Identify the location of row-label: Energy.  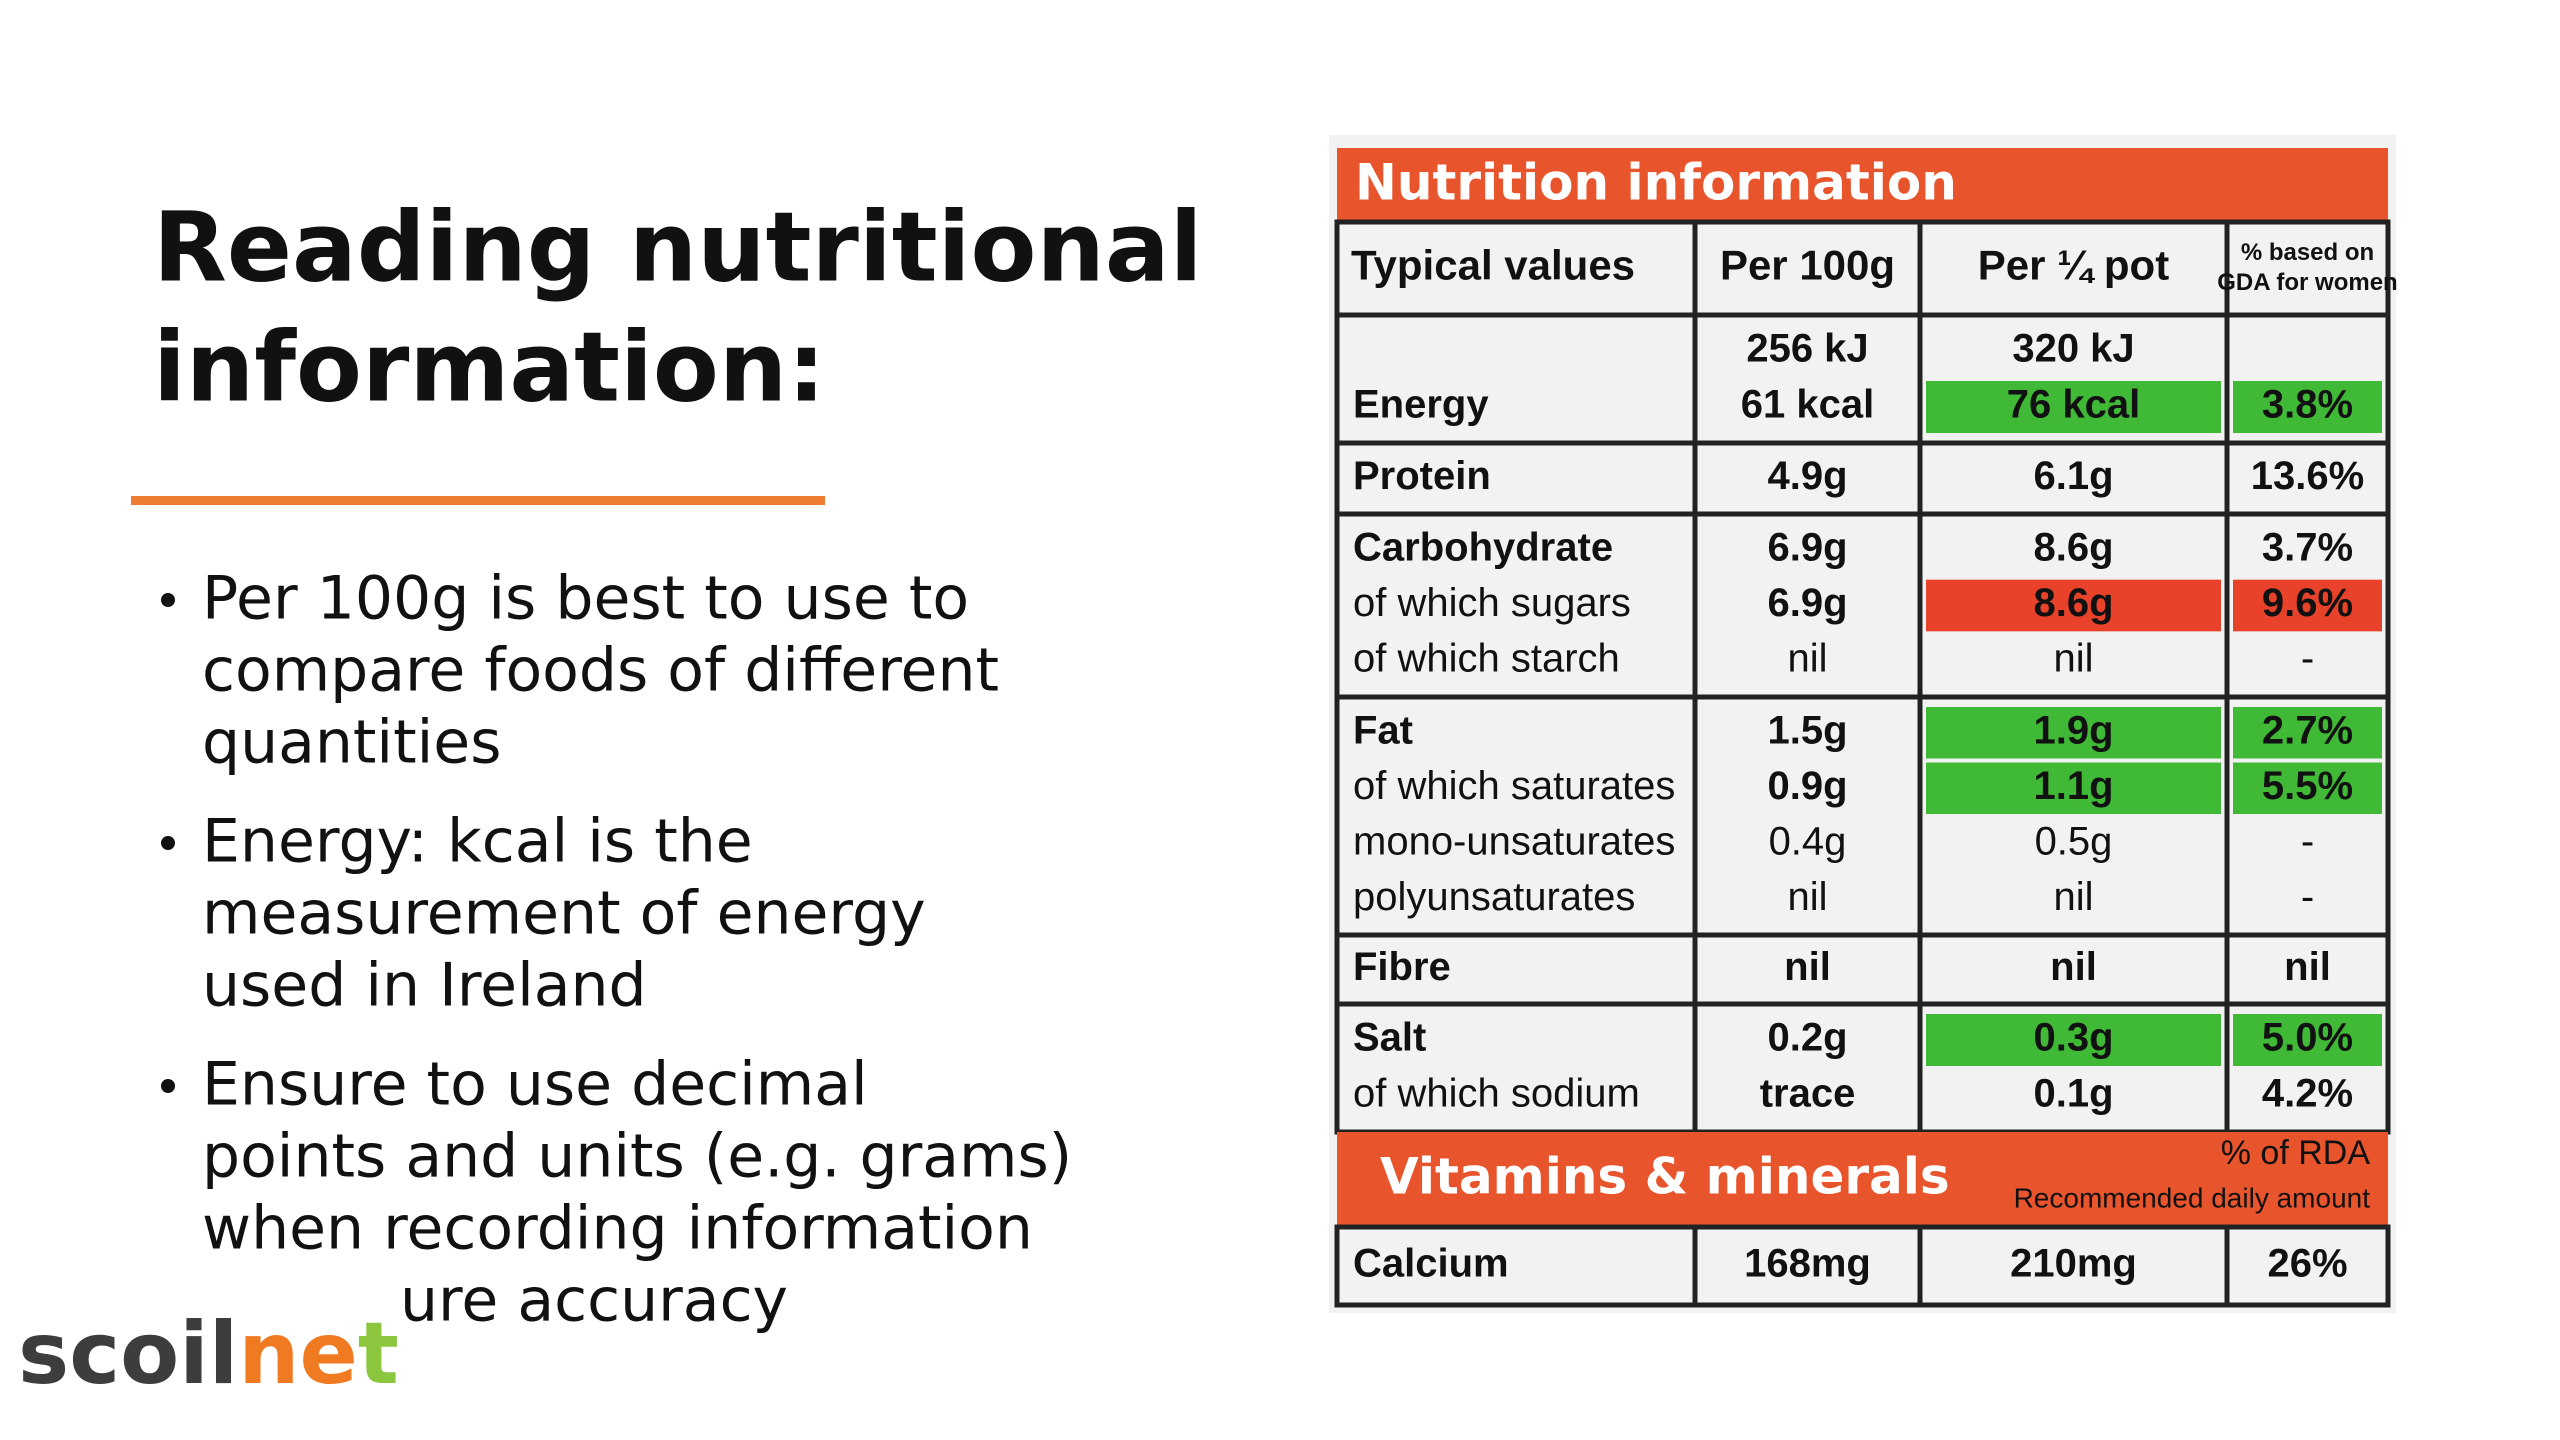
(1421, 405).